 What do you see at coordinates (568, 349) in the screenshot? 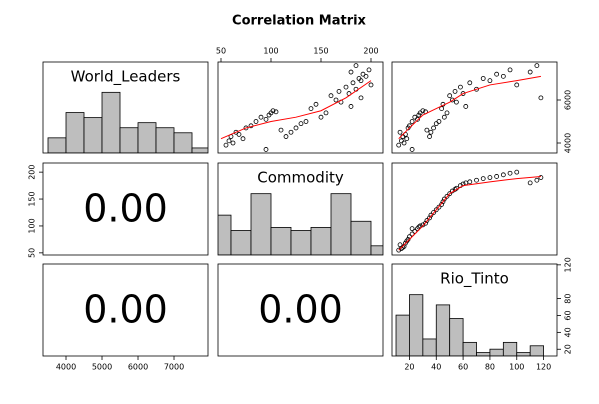
I see `y-tick-label: 20` at bounding box center [568, 349].